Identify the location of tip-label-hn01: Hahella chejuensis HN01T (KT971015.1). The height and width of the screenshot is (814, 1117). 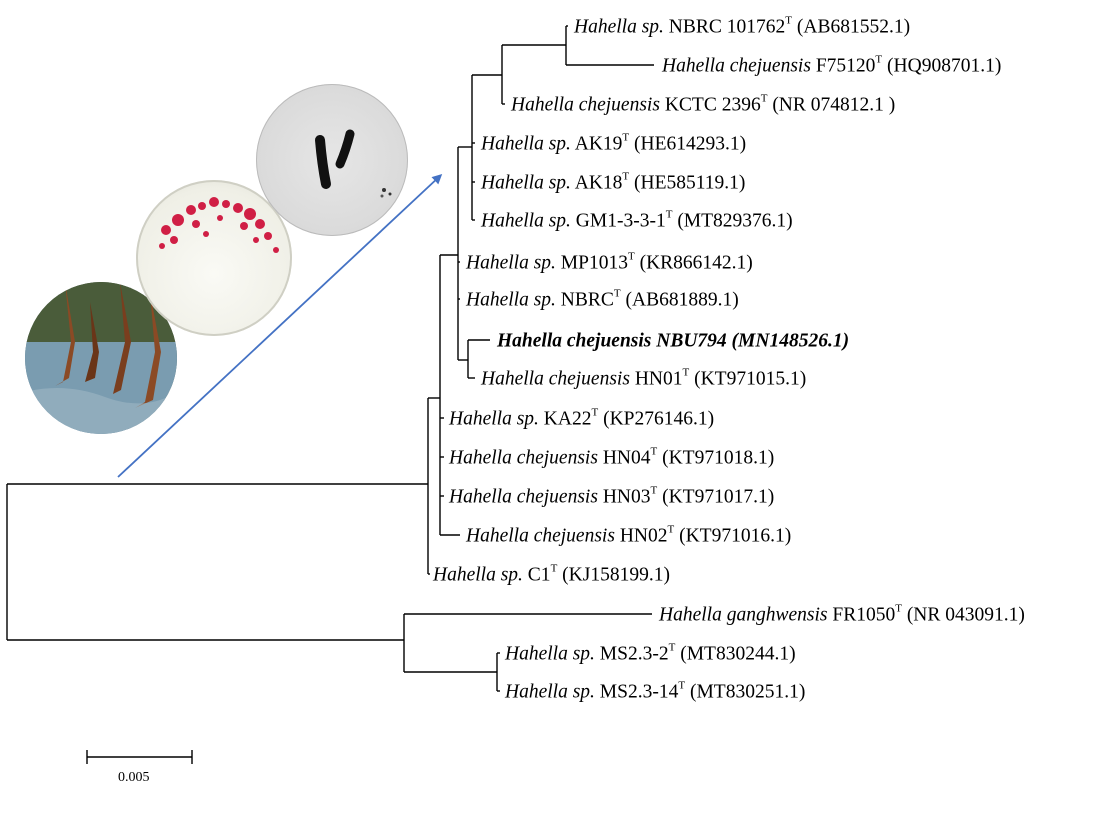
(644, 377).